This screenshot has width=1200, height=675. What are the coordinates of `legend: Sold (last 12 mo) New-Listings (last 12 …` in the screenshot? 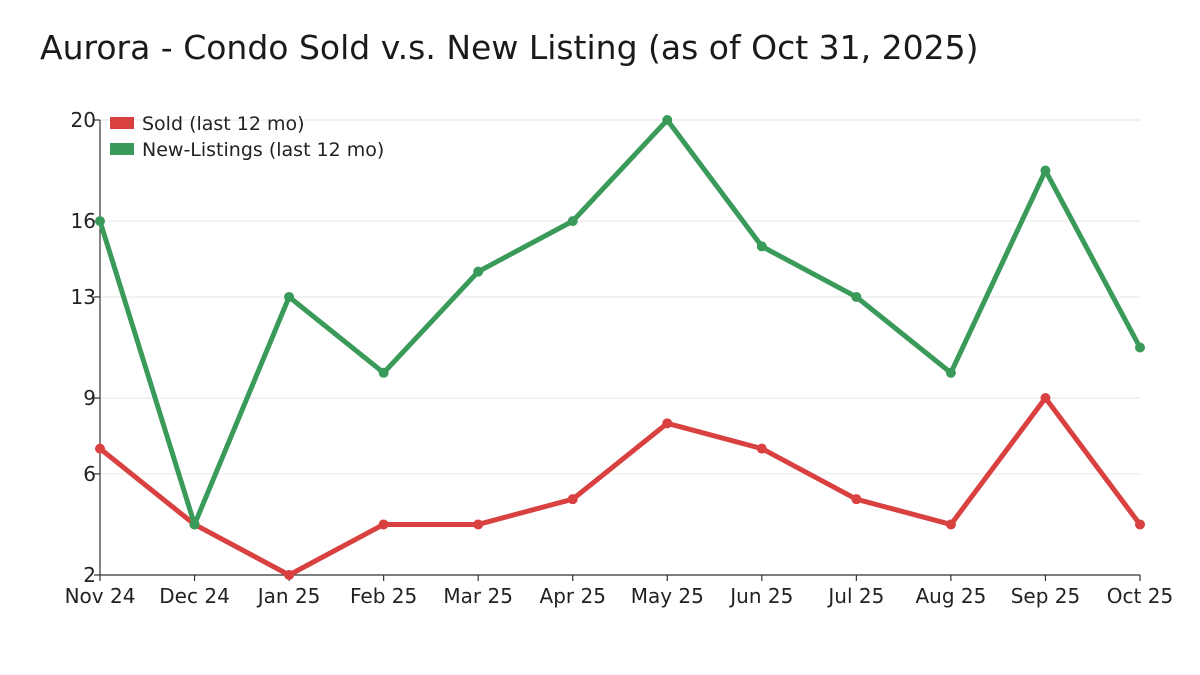 It's located at (247, 137).